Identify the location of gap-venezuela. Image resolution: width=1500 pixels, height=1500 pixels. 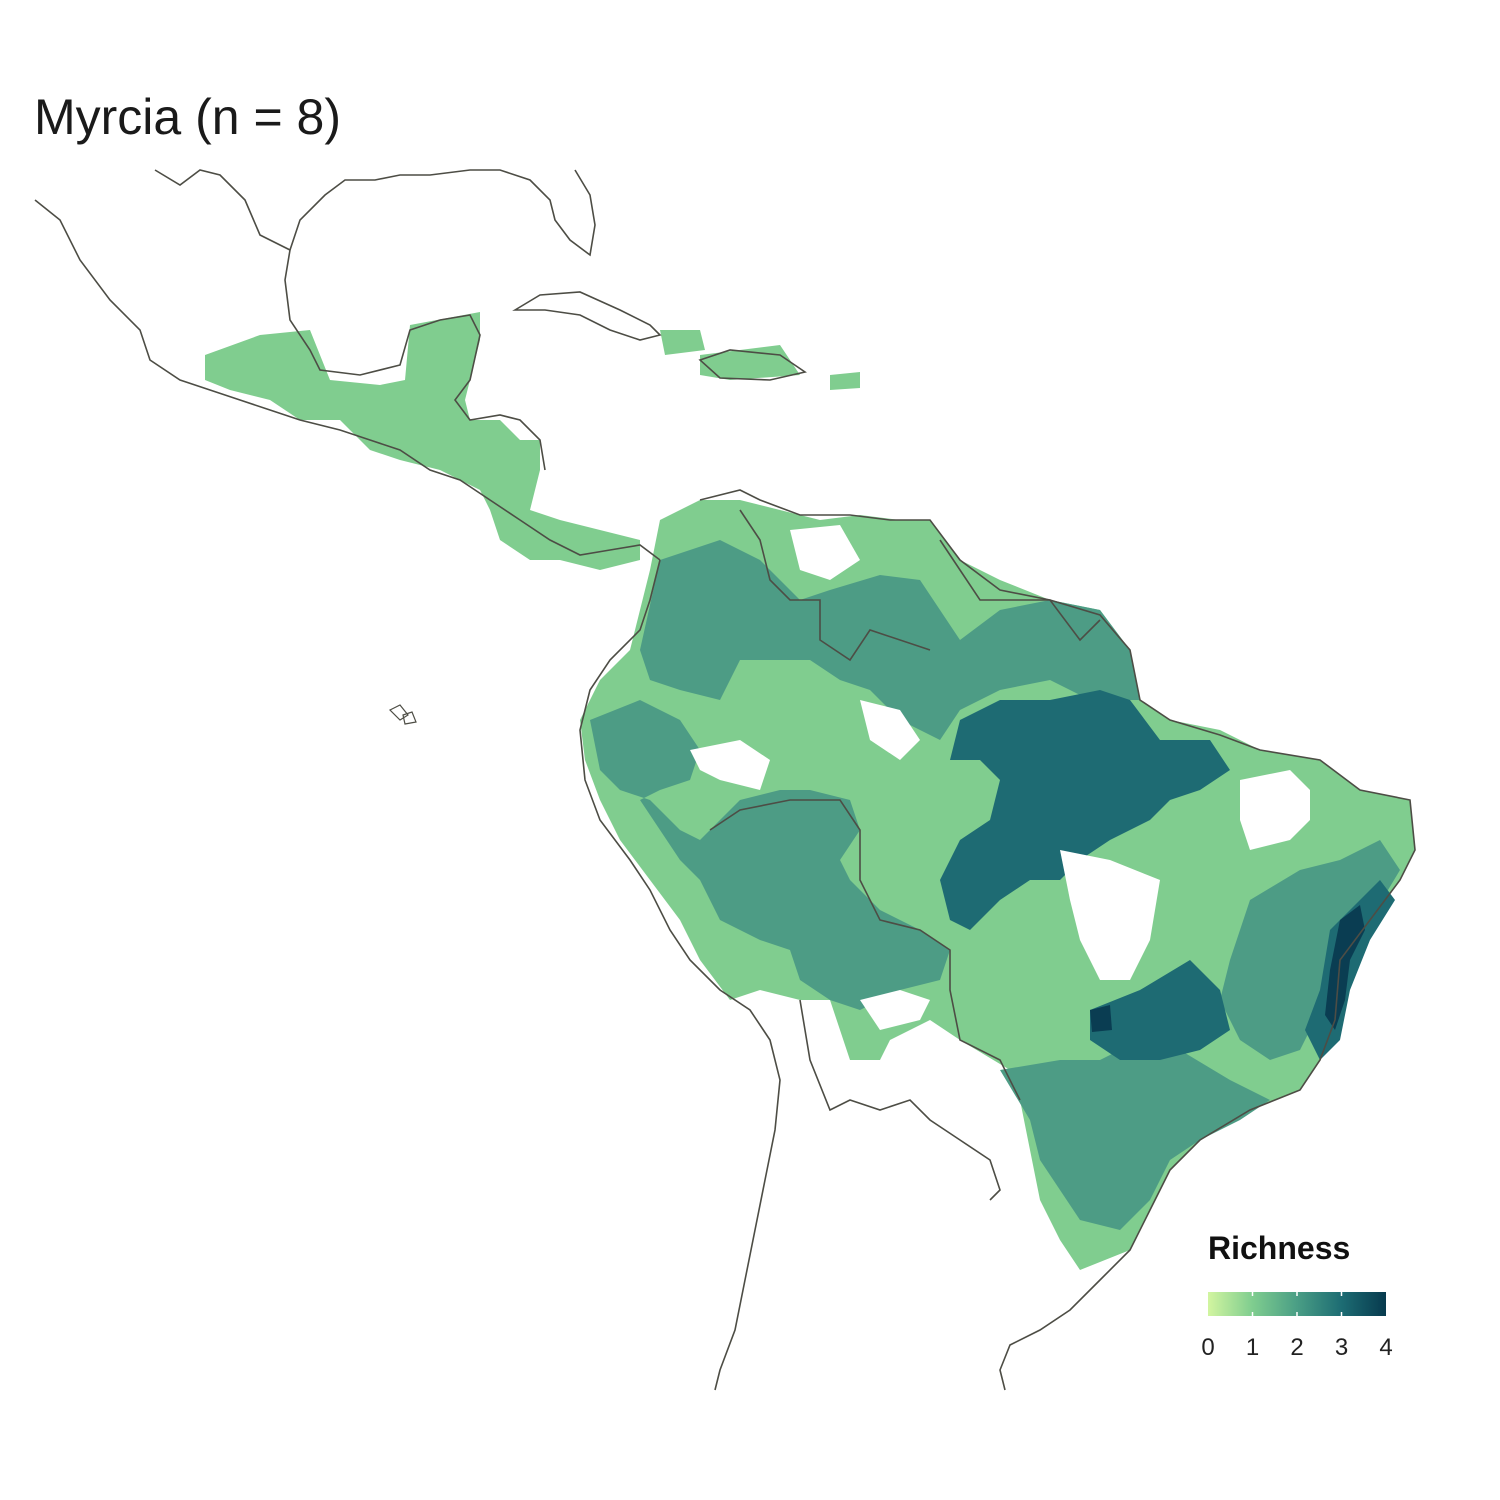
(825, 552).